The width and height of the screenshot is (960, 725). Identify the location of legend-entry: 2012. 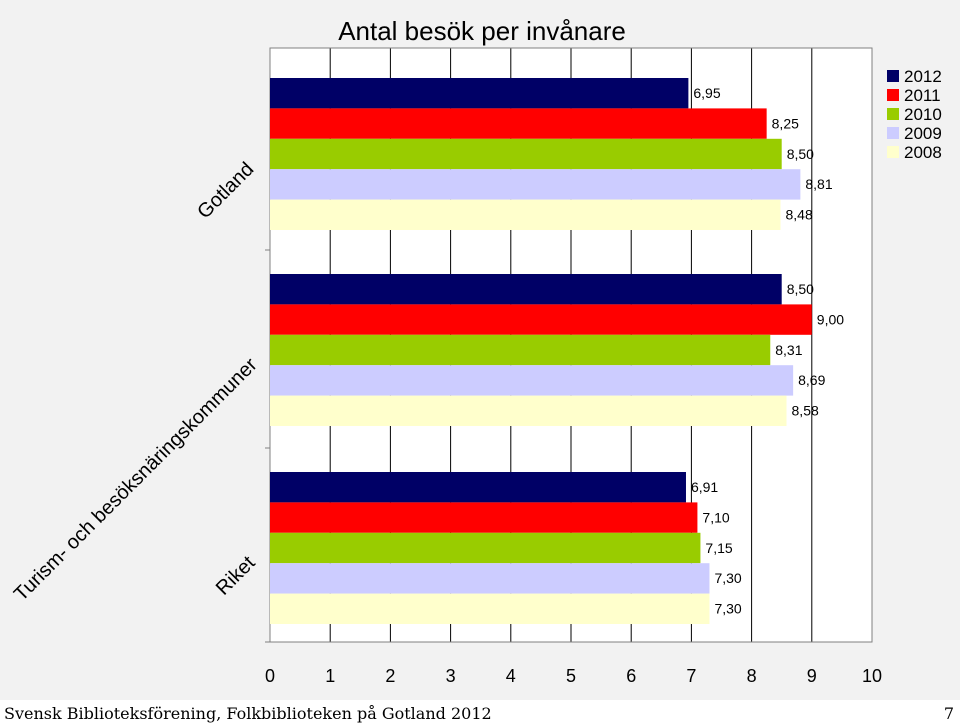
(923, 76).